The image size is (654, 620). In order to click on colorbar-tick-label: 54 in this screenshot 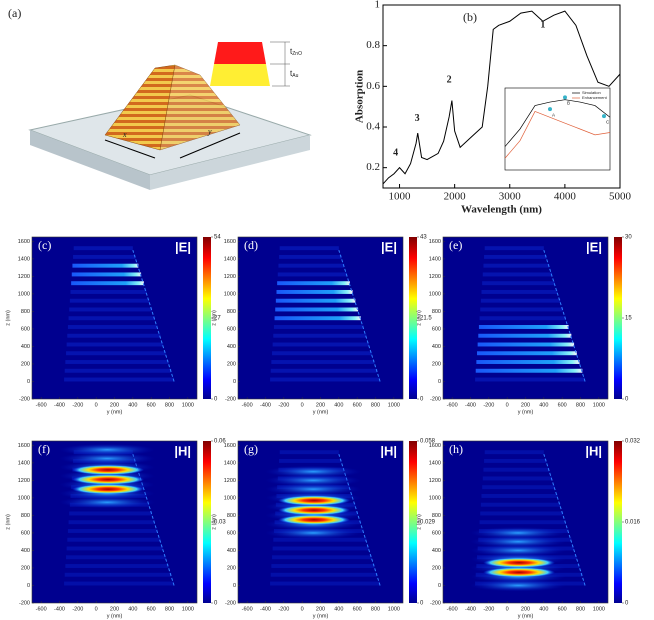, I will do `click(217, 238)`.